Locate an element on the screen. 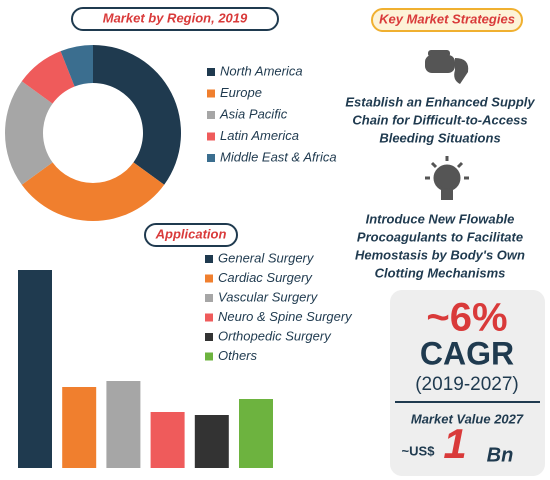 Image resolution: width=550 pixels, height=480 pixels. title-pill is located at coordinates (175, 19).